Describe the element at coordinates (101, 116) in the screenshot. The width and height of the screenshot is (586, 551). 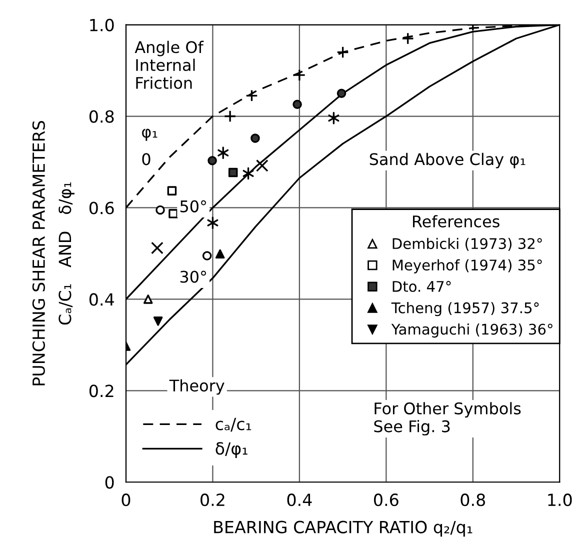
I see `y-tick-label: 0.8` at that location.